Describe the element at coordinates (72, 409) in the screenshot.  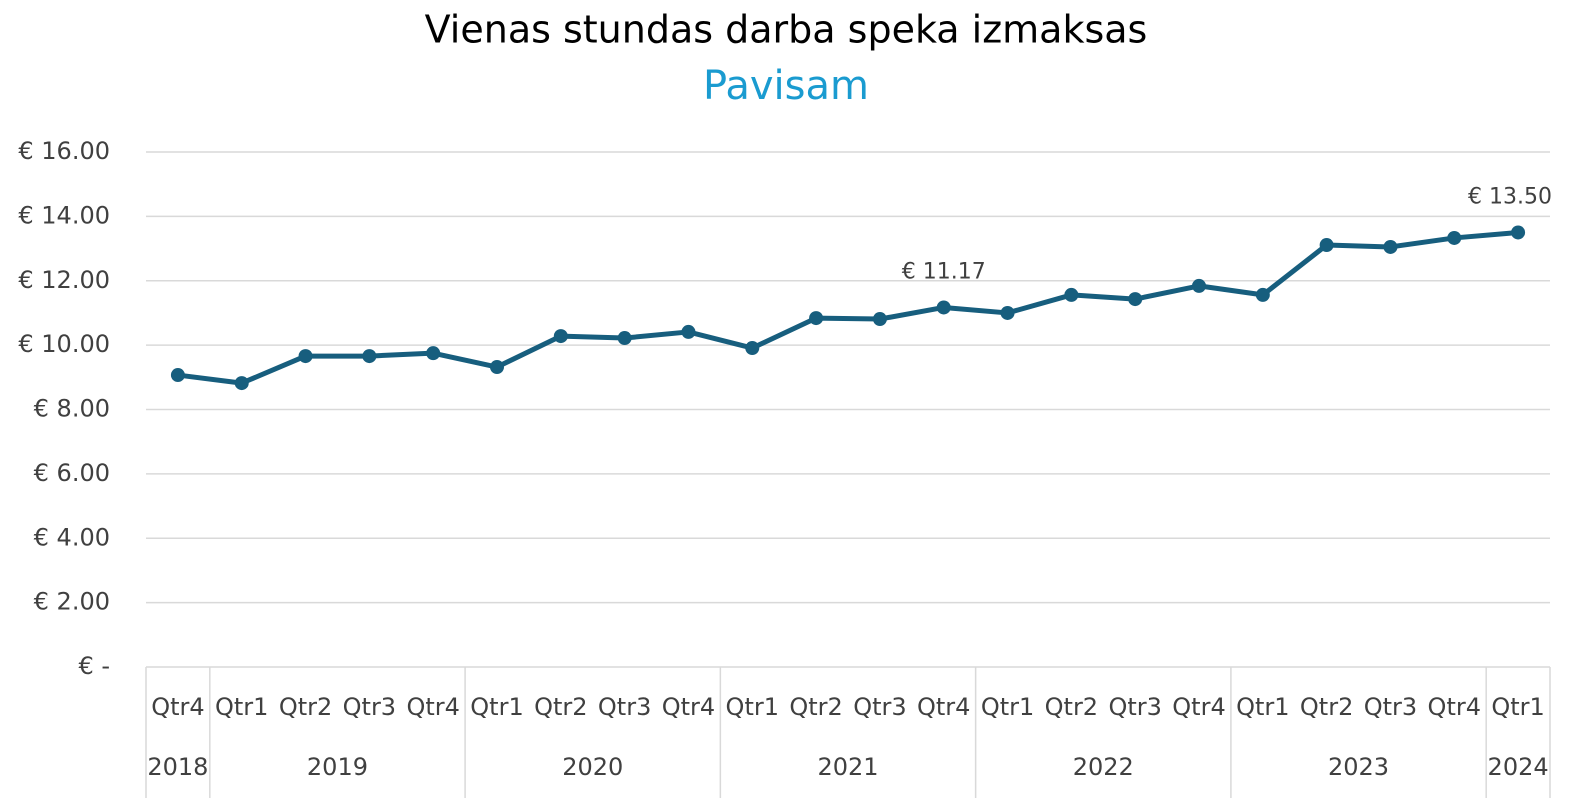
I see `y-tick-label: € 8.00` at that location.